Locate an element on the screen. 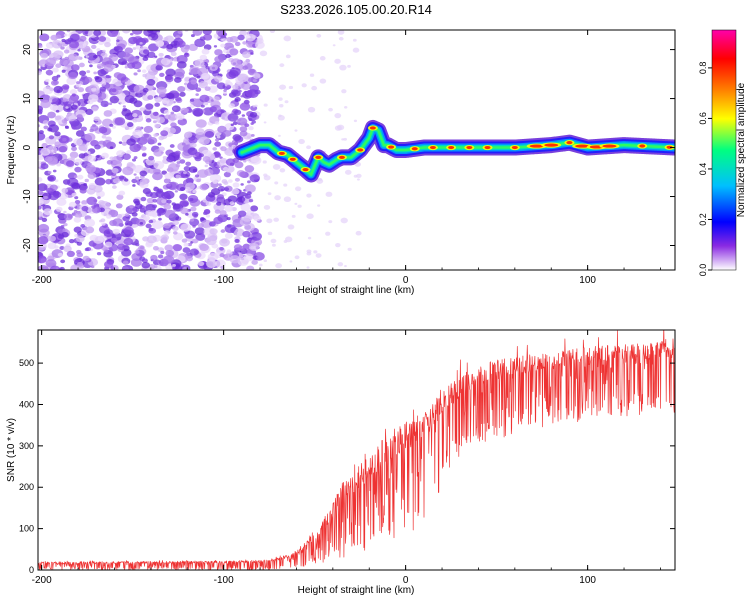 The image size is (750, 600). ridge-hot-core is located at coordinates (514, 147).